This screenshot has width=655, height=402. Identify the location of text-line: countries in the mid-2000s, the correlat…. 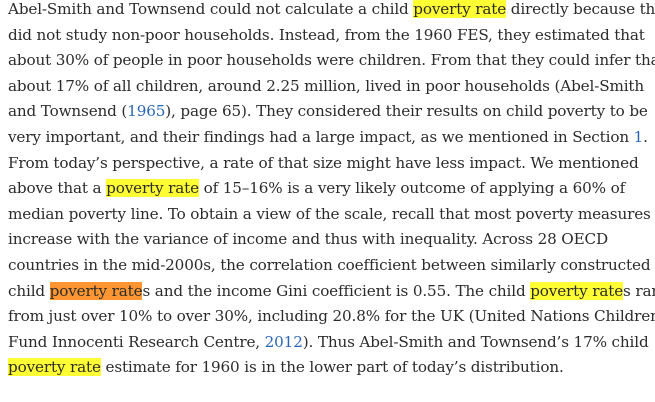
(329, 264).